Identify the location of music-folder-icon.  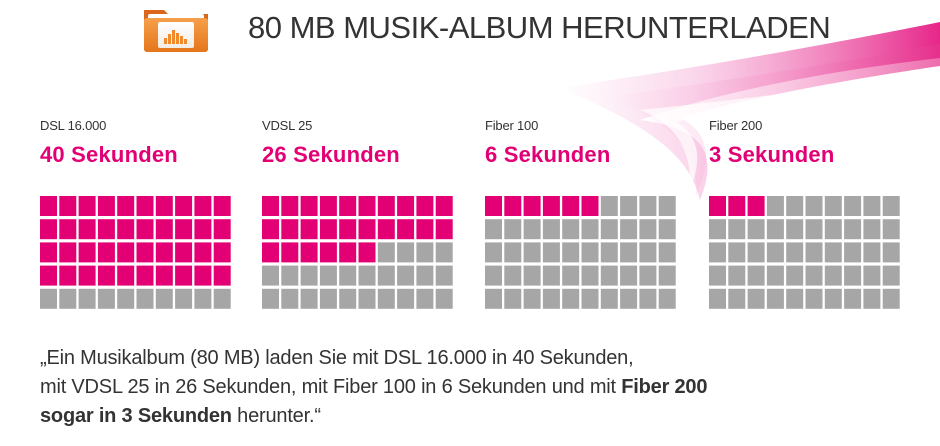
(176, 29).